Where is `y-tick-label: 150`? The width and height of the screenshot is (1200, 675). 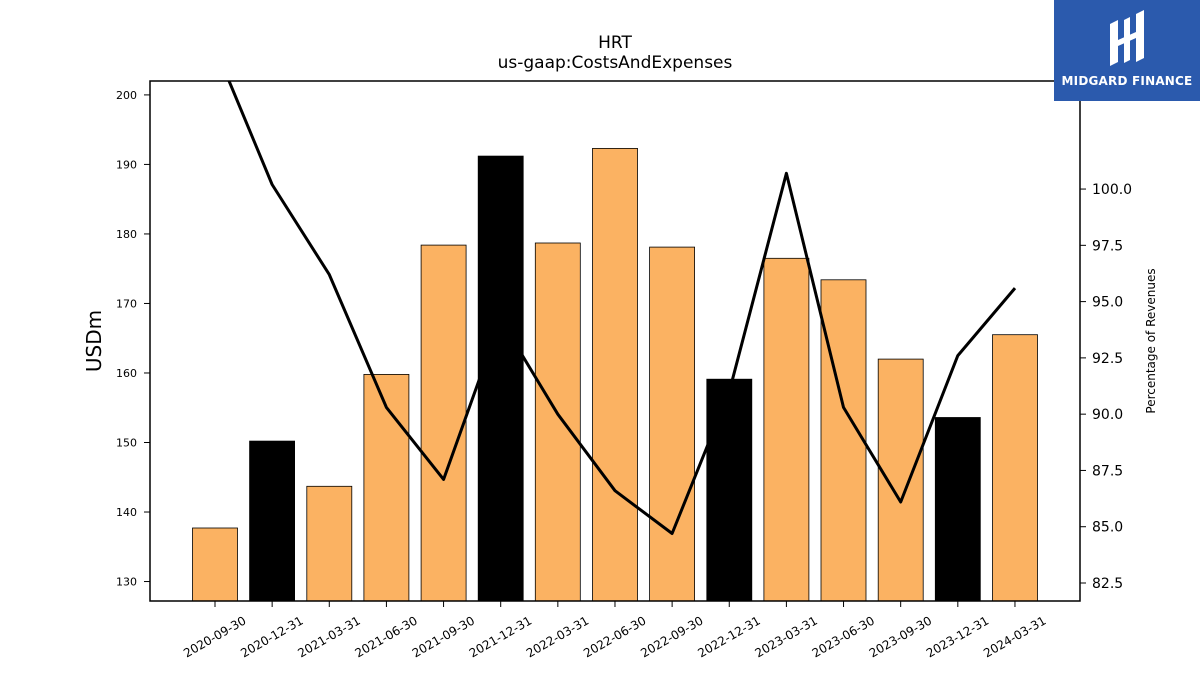
y-tick-label: 150 is located at coordinates (126, 442).